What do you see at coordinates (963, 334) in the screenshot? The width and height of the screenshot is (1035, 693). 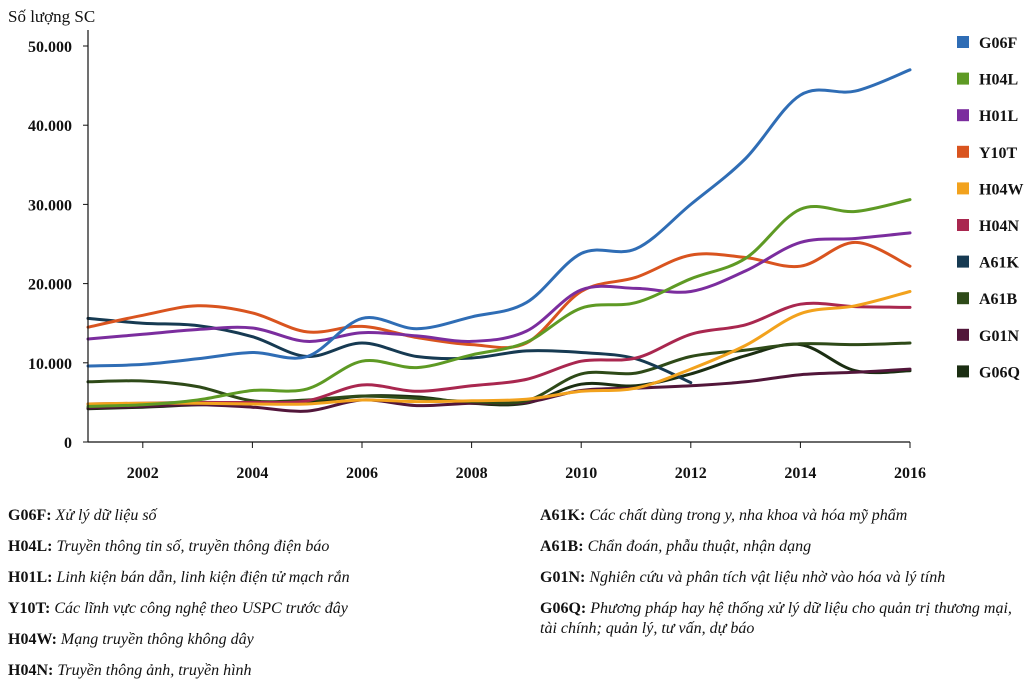 I see `legend-swatch-g01n` at bounding box center [963, 334].